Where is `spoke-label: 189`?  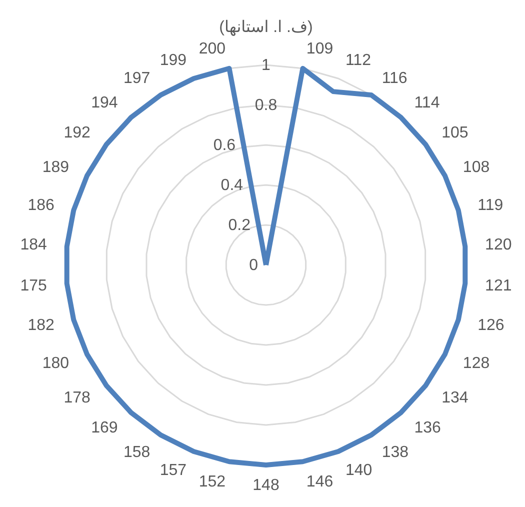
spoke-label: 189 is located at coordinates (56, 167).